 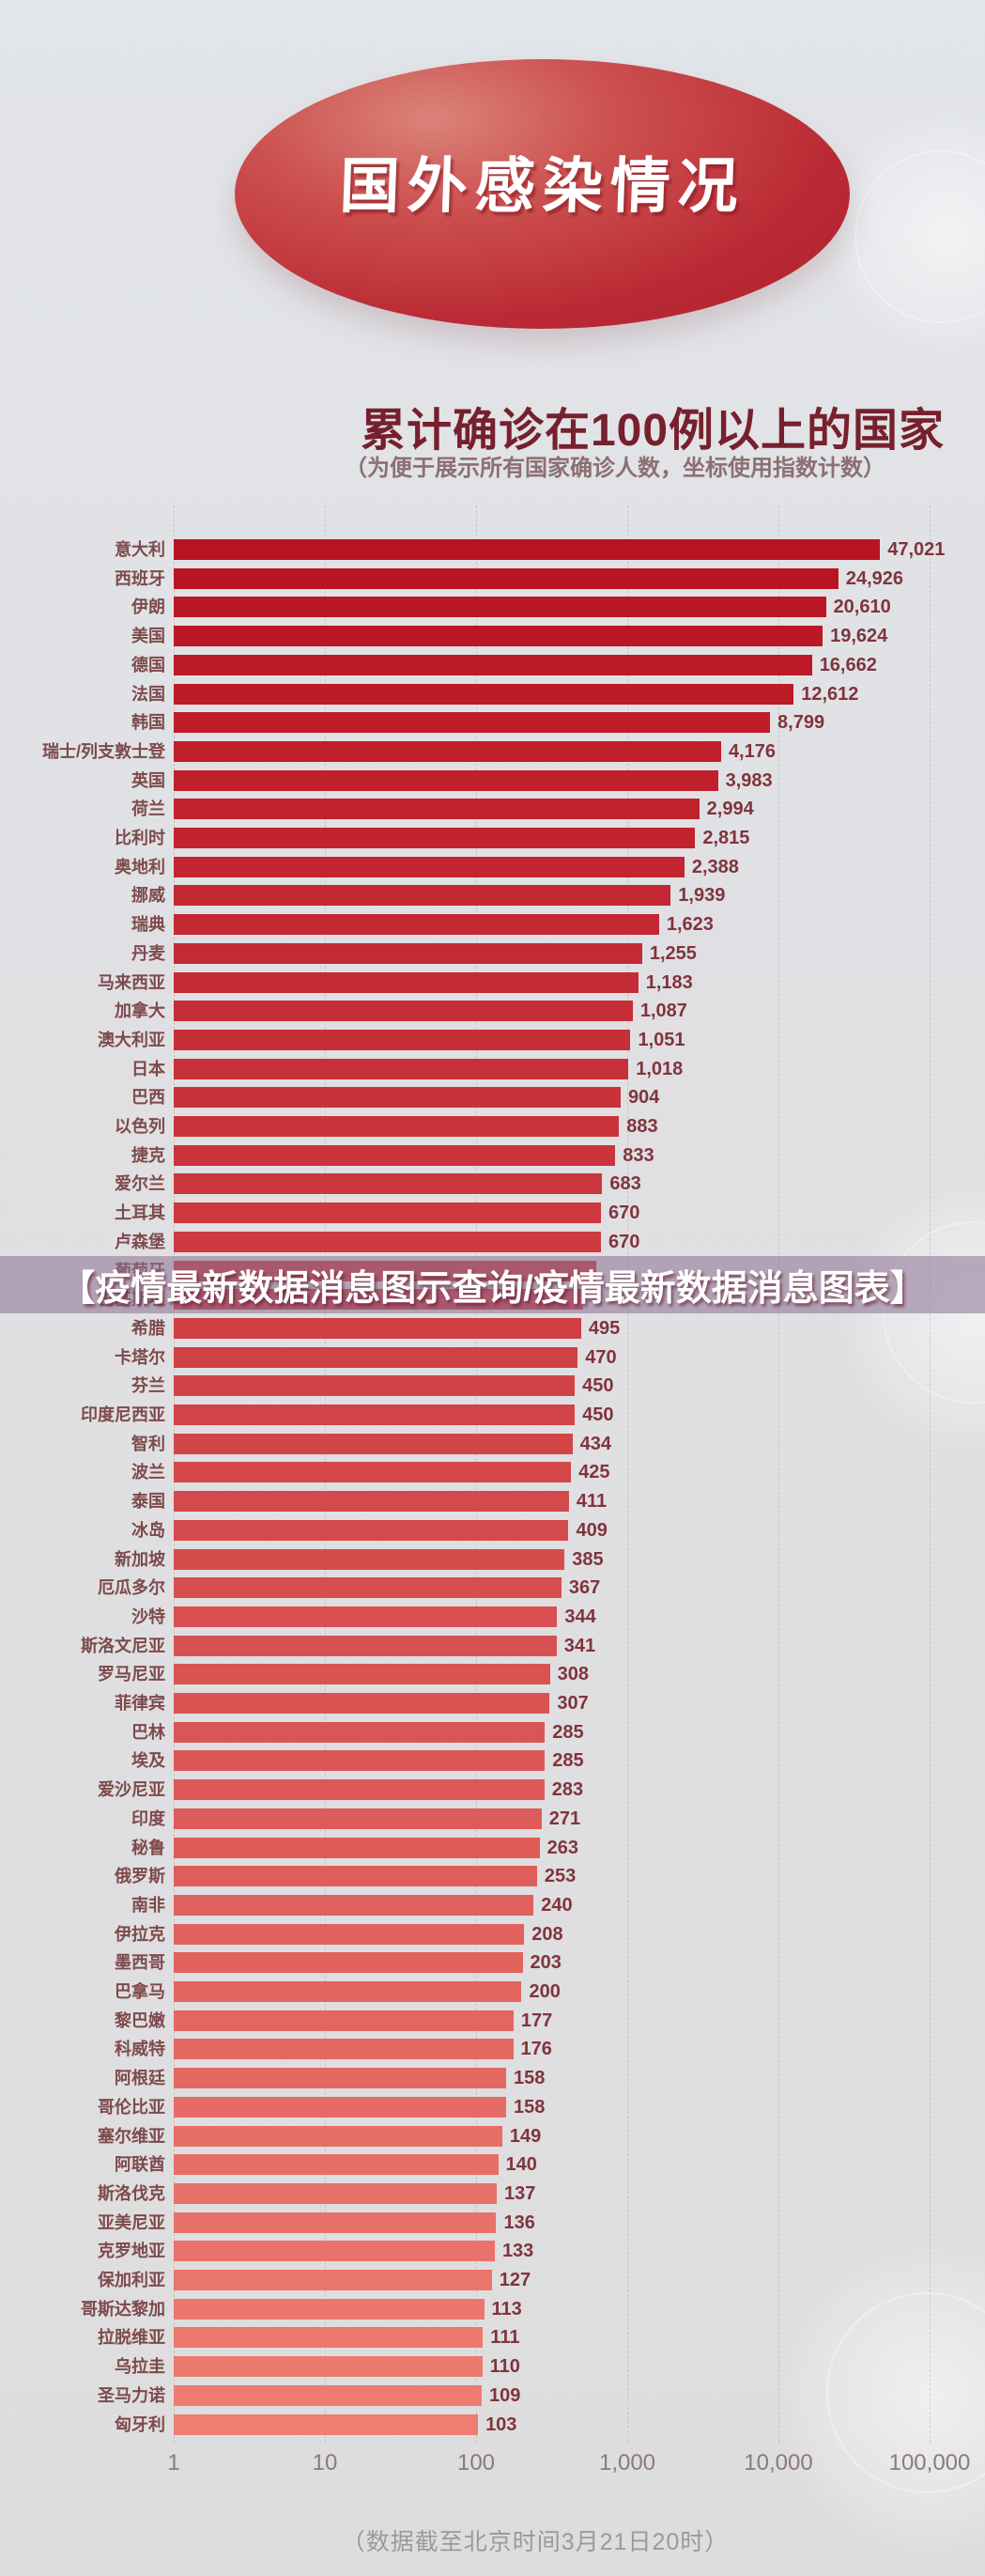 What do you see at coordinates (661, 1039) in the screenshot?
I see `country-value: 1,051` at bounding box center [661, 1039].